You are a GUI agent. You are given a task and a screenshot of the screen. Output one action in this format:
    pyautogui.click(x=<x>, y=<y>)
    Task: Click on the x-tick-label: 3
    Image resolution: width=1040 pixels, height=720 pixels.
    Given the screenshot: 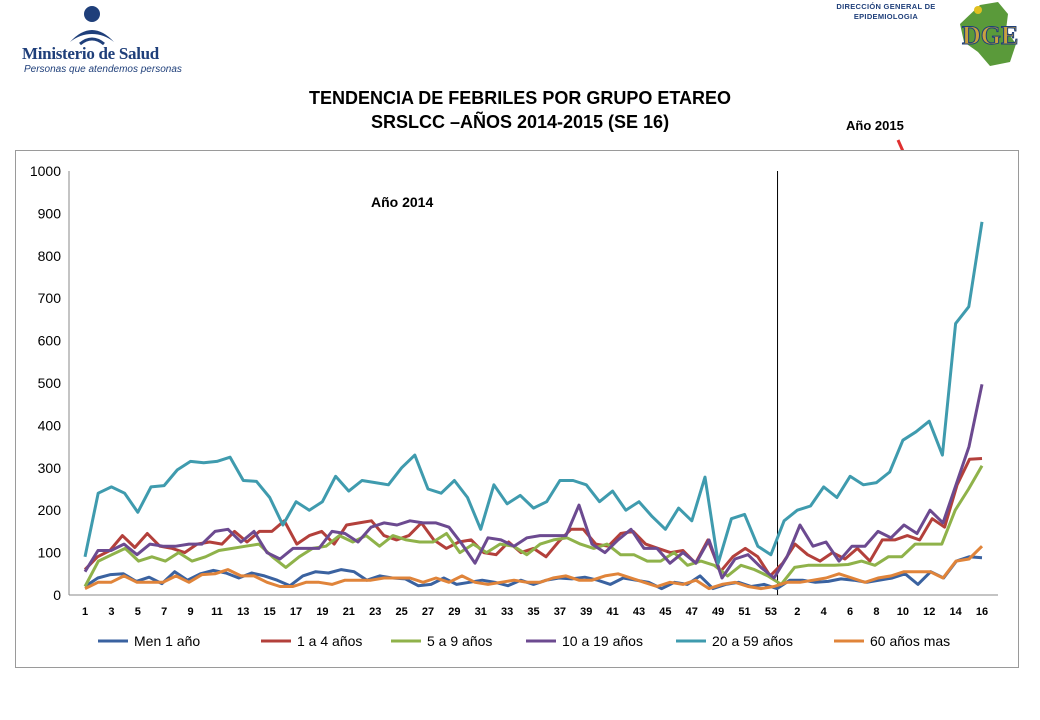 What is the action you would take?
    pyautogui.click(x=111, y=612)
    